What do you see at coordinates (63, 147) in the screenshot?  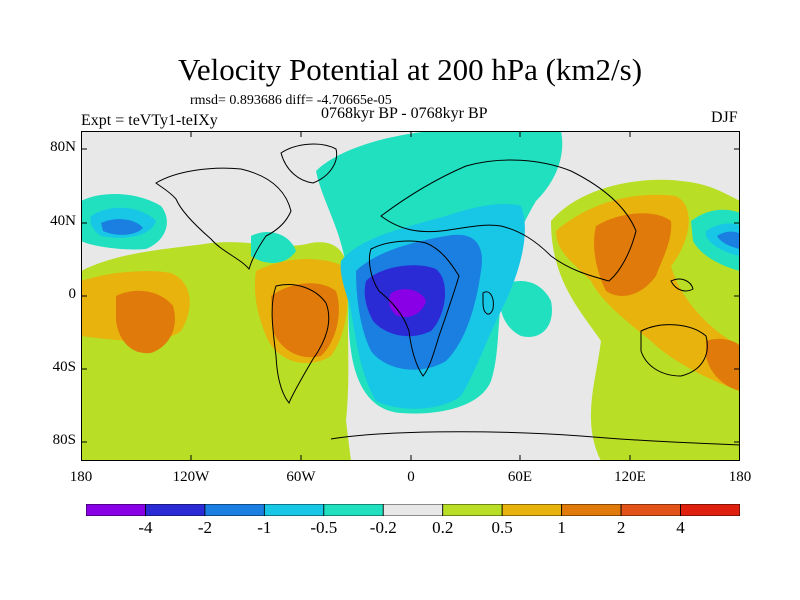 I see `lat-label-80n: 80N` at bounding box center [63, 147].